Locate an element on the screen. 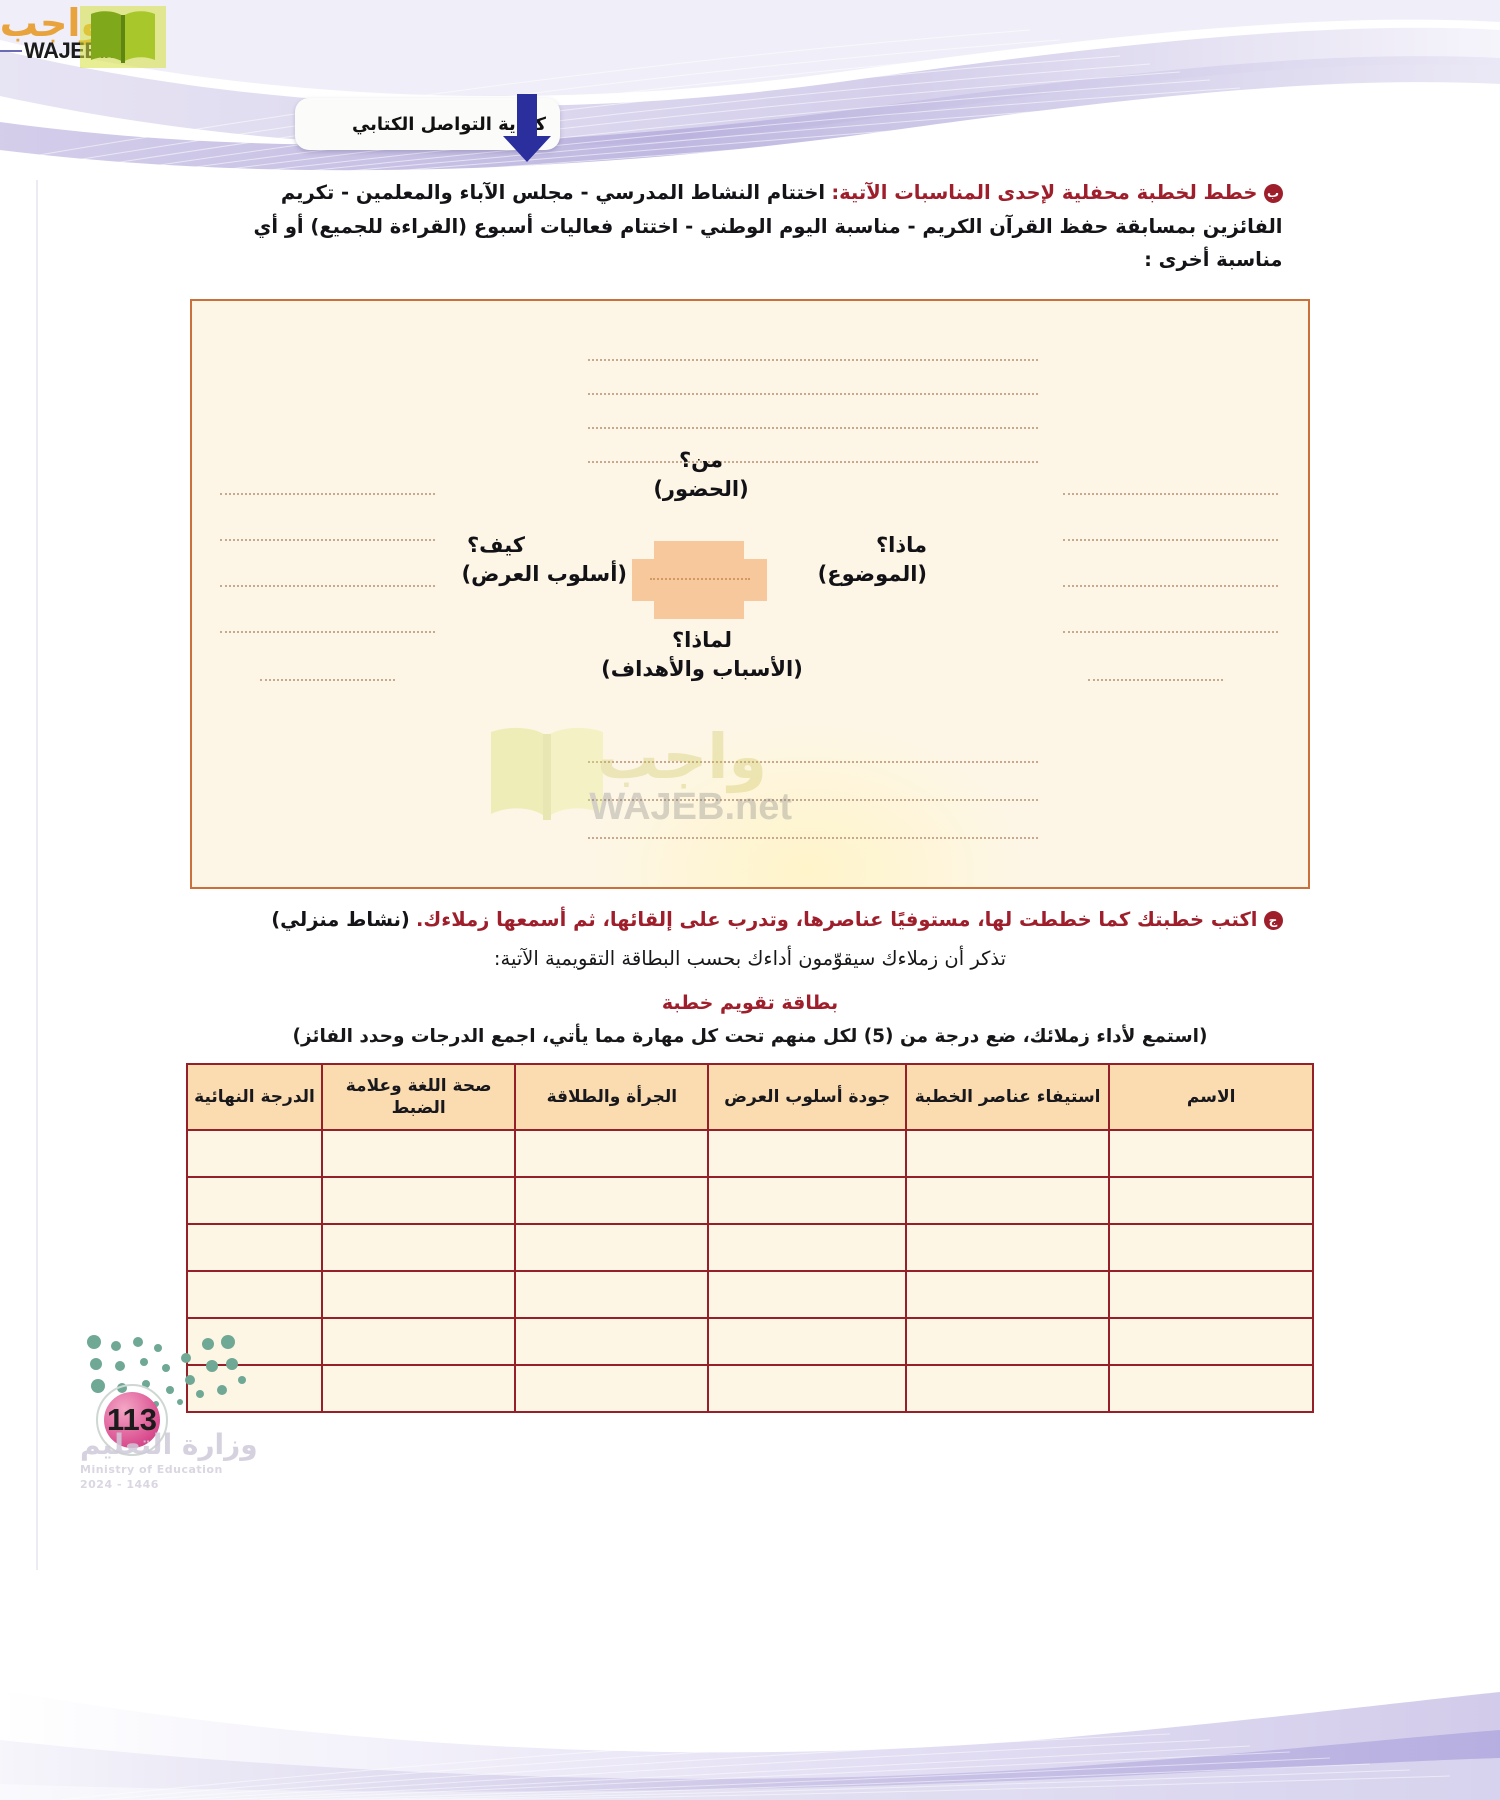 This screenshot has height=1800, width=1500. diagram-label-what-subtitle: (الموضوع) is located at coordinates (872, 574).